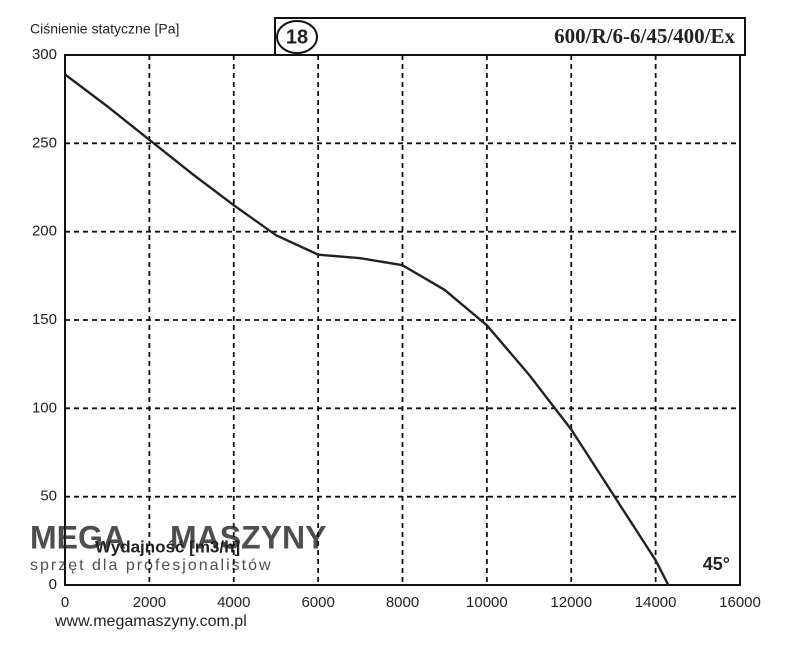  What do you see at coordinates (44, 231) in the screenshot?
I see `y-tick-label: 200` at bounding box center [44, 231].